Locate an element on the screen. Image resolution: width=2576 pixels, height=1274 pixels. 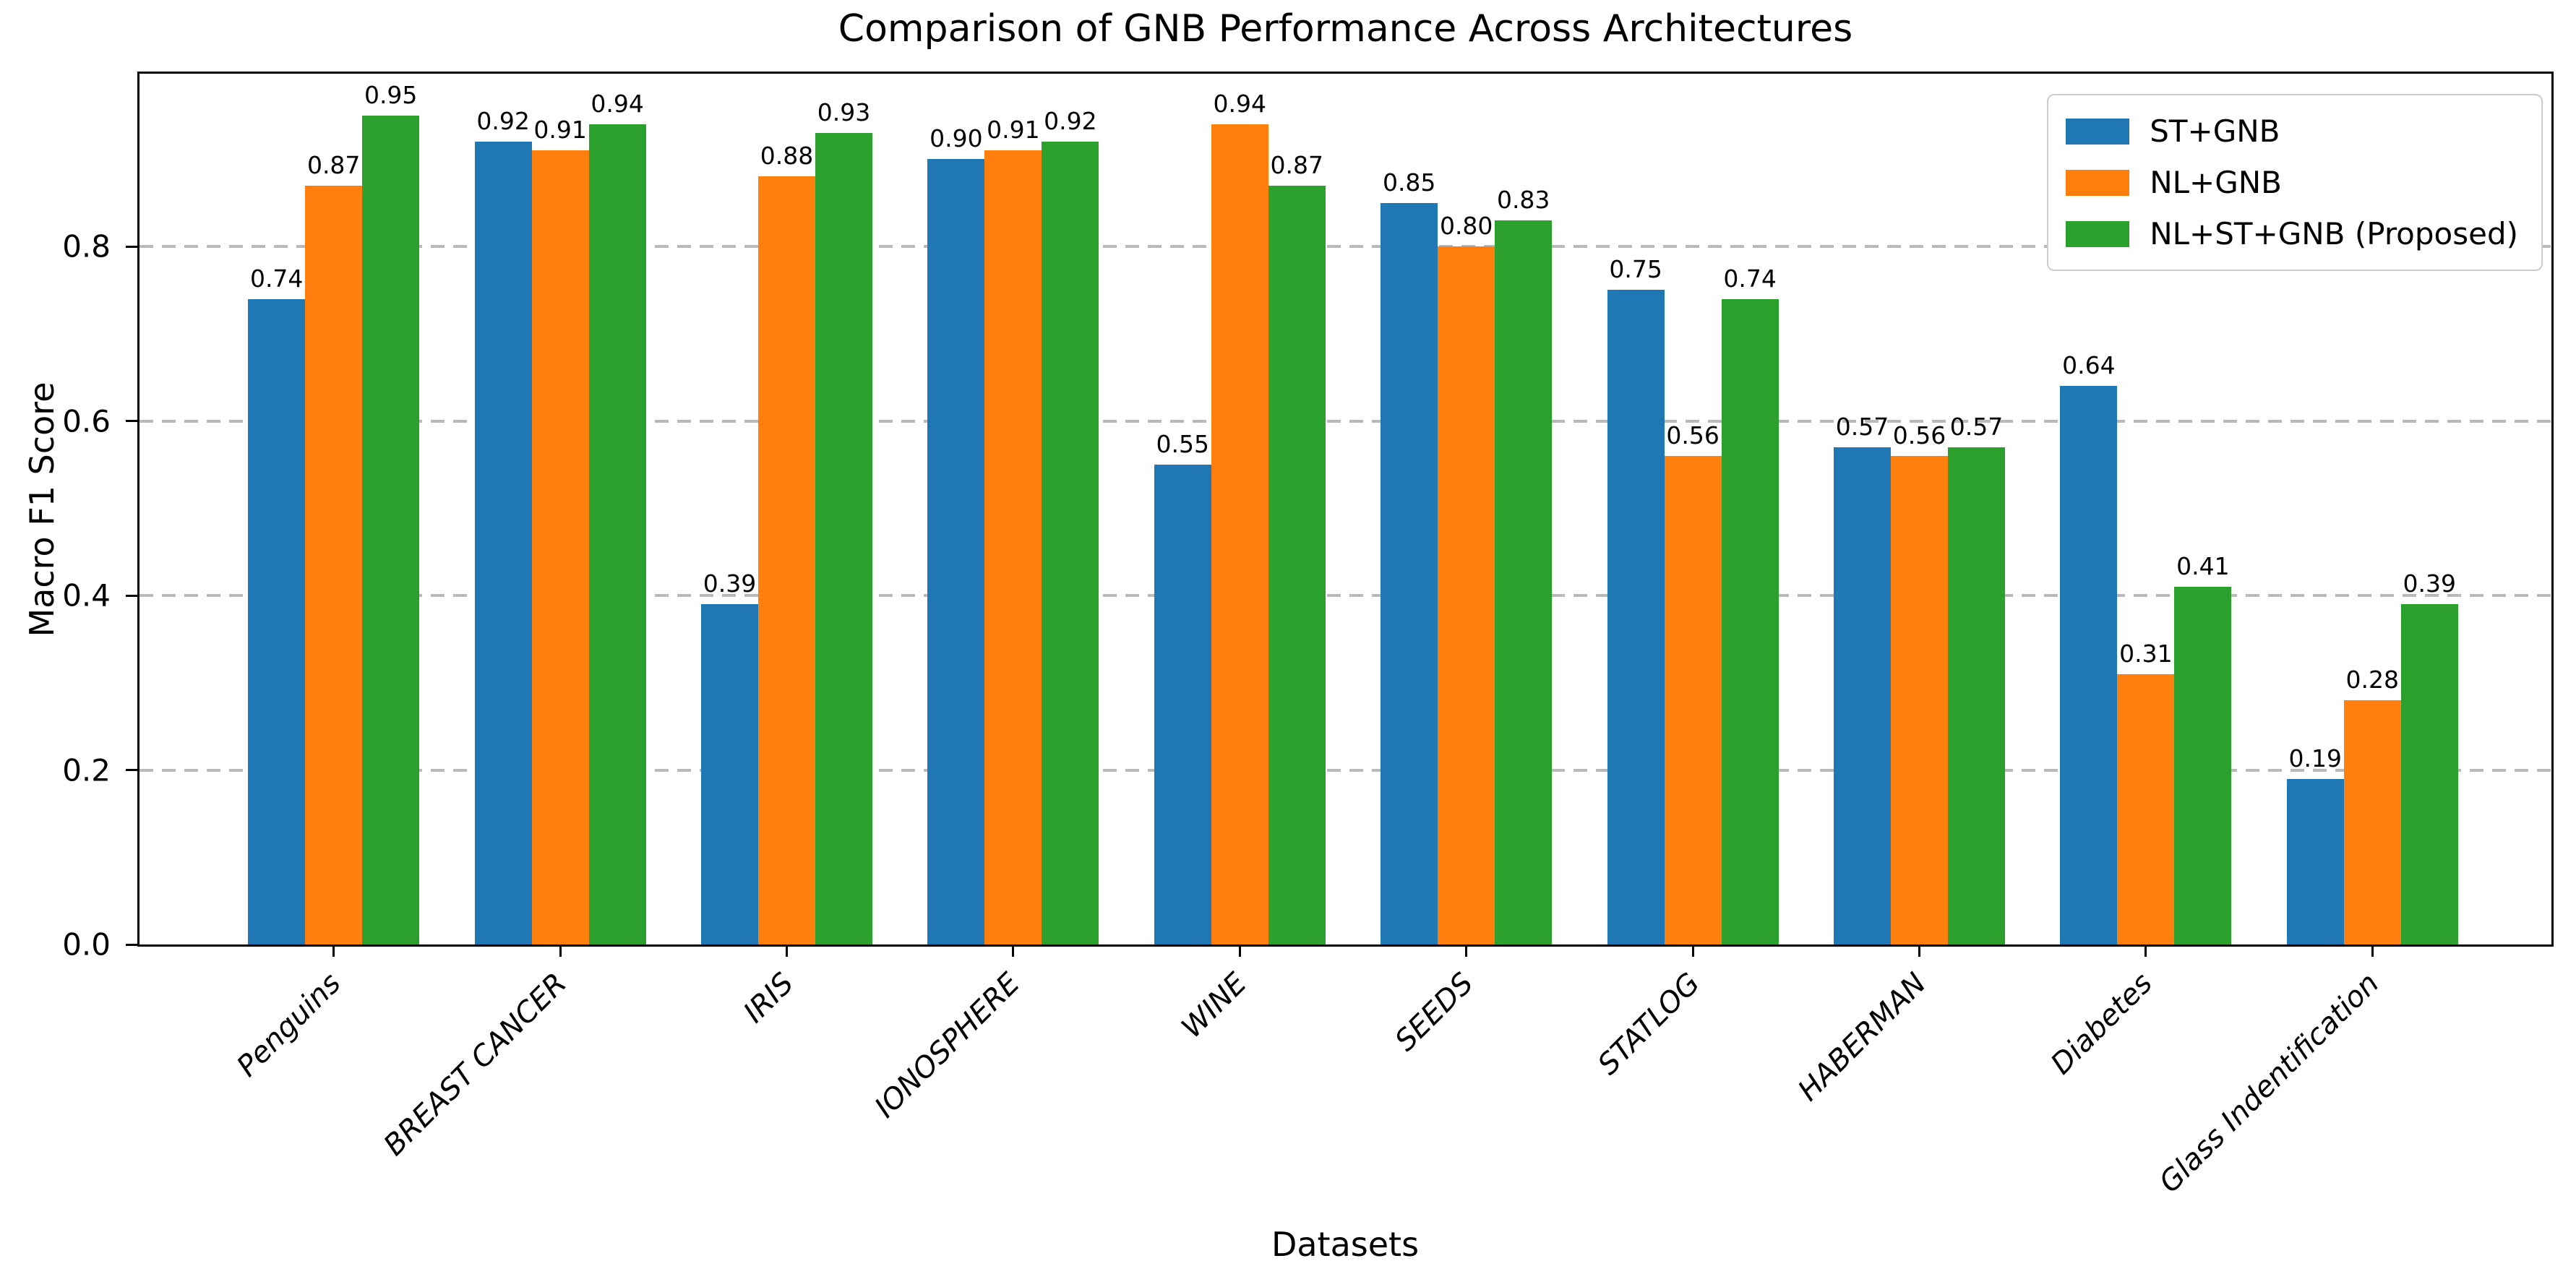
y-tick-label: 0.8 is located at coordinates (87, 246).